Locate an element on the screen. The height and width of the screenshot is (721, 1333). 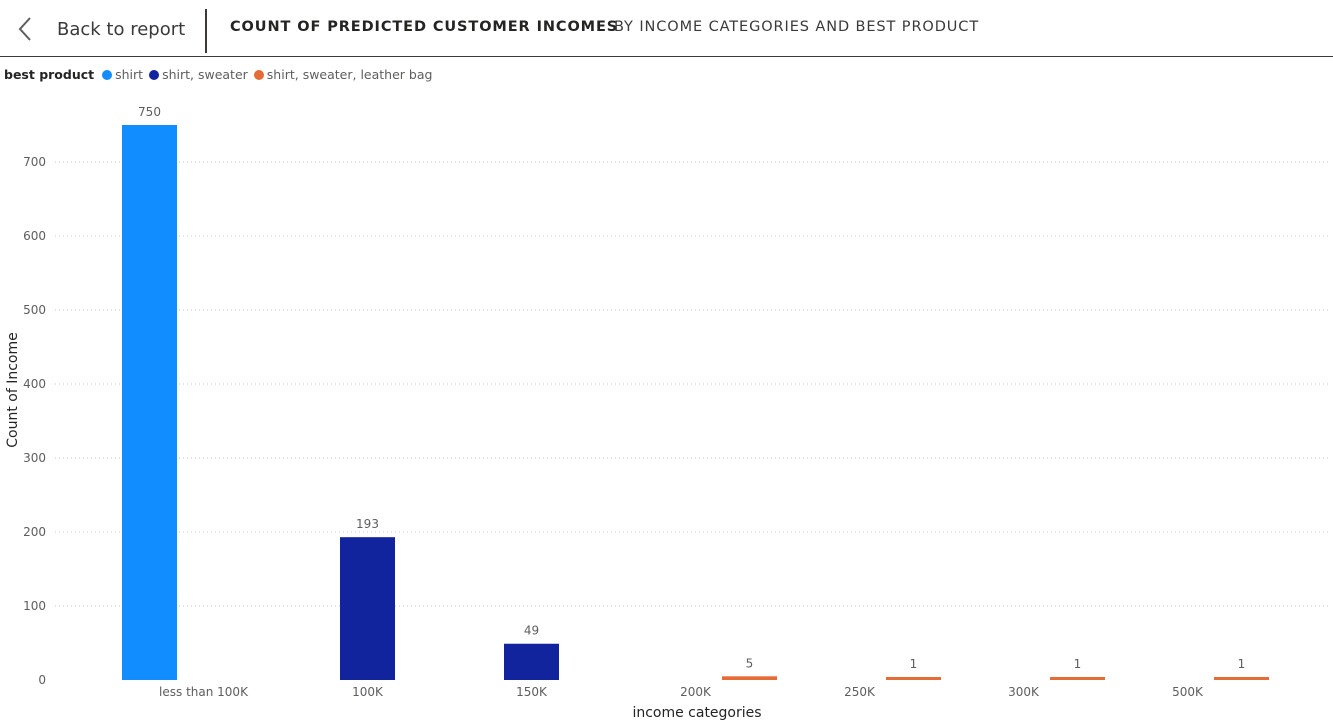
data-label: 750 is located at coordinates (149, 112).